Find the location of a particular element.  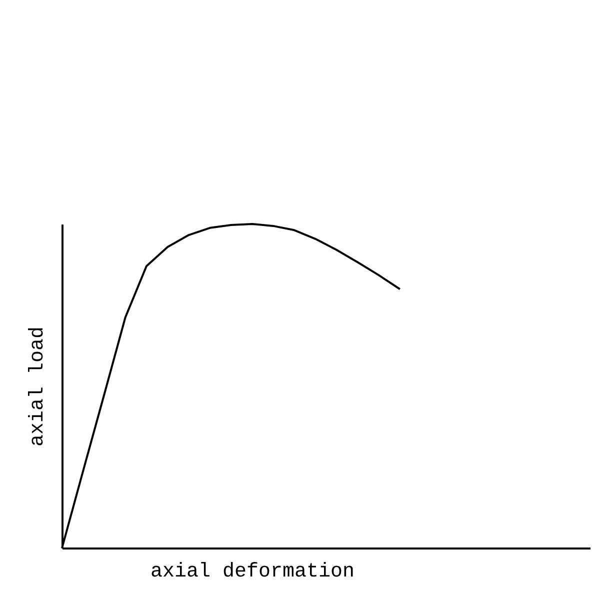

x-axis-title: axial deformation is located at coordinates (252, 572).